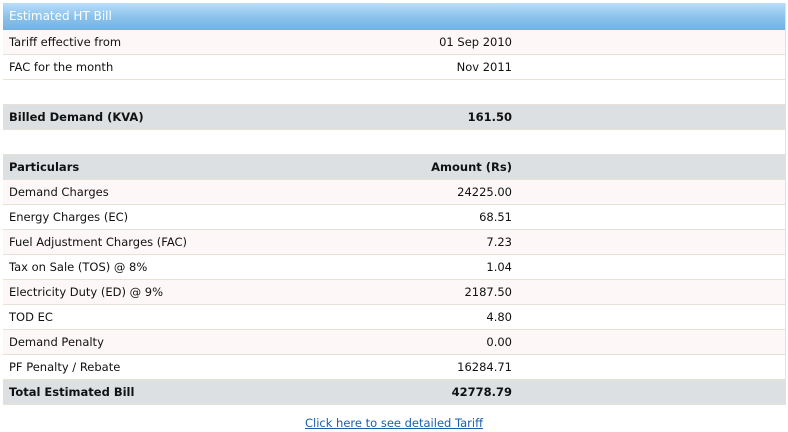 Image resolution: width=788 pixels, height=432 pixels. What do you see at coordinates (394, 392) in the screenshot?
I see `total-row: Total Estimated Bill 42778.79` at bounding box center [394, 392].